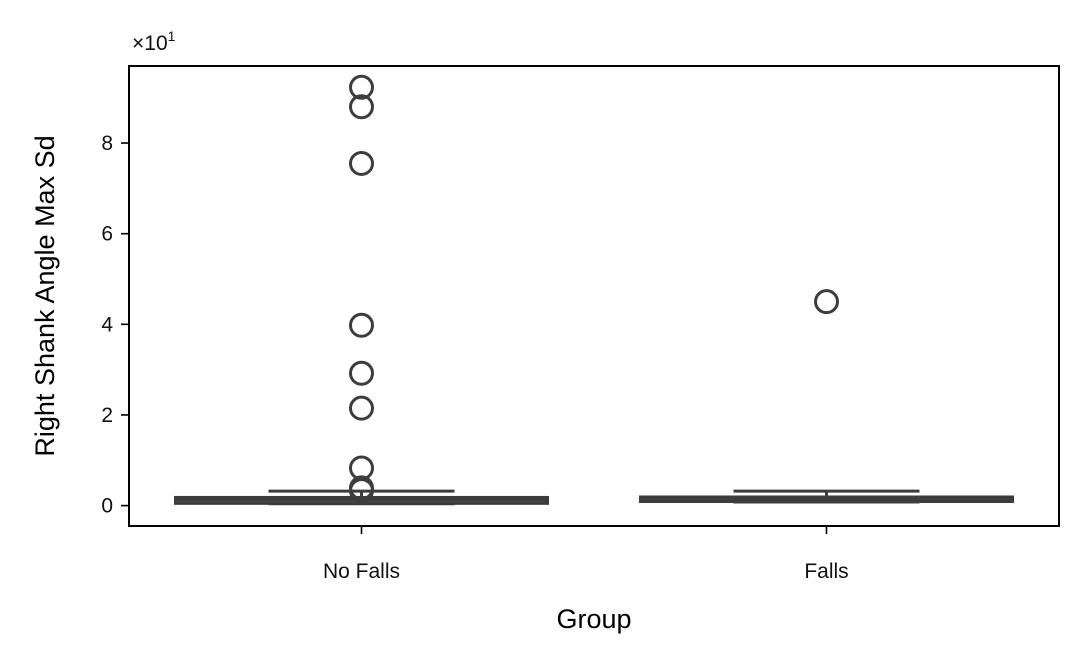 Image resolution: width=1088 pixels, height=666 pixels. What do you see at coordinates (586, 554) in the screenshot?
I see `x-axis: No Falls Falls` at bounding box center [586, 554].